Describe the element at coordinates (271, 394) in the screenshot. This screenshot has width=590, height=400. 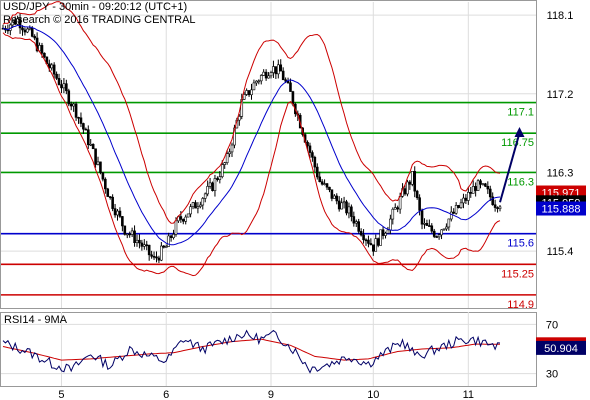
I see `x-tick-label: 9` at that location.